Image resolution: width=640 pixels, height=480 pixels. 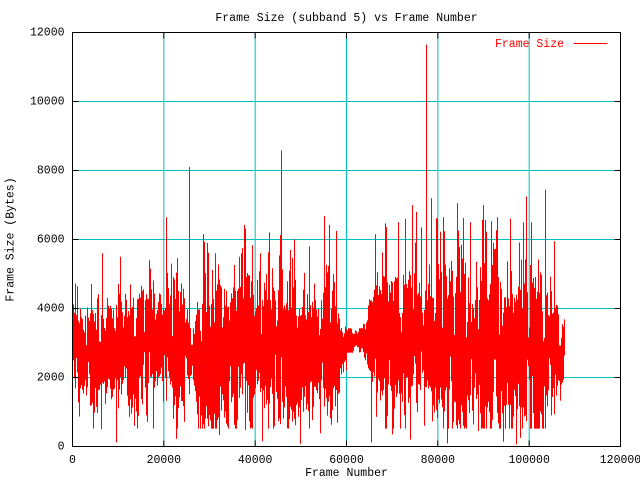 I want to click on svg-text: Frame Number, so click(x=346, y=473).